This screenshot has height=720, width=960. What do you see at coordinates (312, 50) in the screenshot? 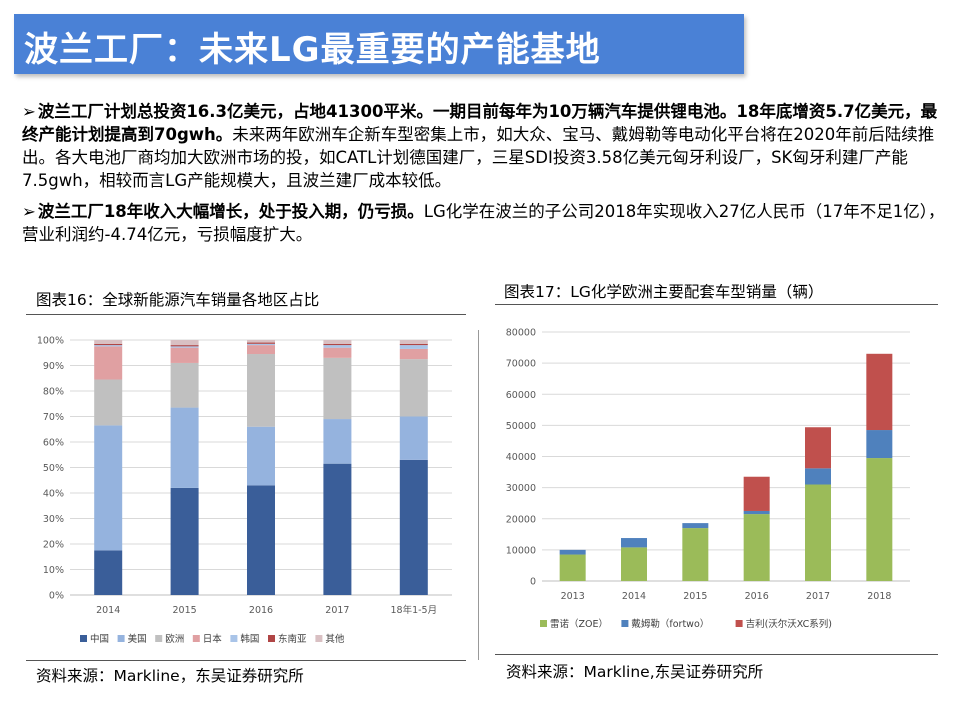
I see `page-title: 波兰工厂：未来LG最重要的产能基地` at bounding box center [312, 50].